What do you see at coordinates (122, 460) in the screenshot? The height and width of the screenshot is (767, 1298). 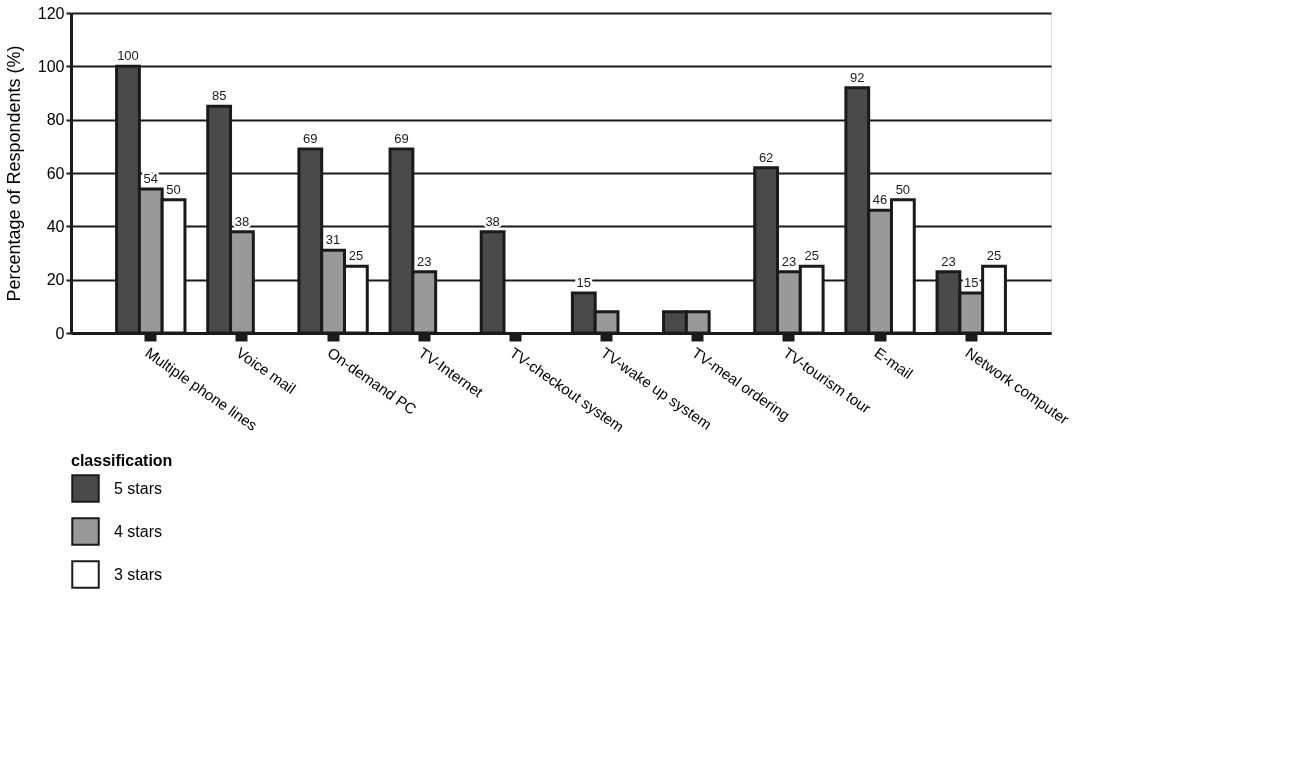 I see `legend-title: classification` at bounding box center [122, 460].